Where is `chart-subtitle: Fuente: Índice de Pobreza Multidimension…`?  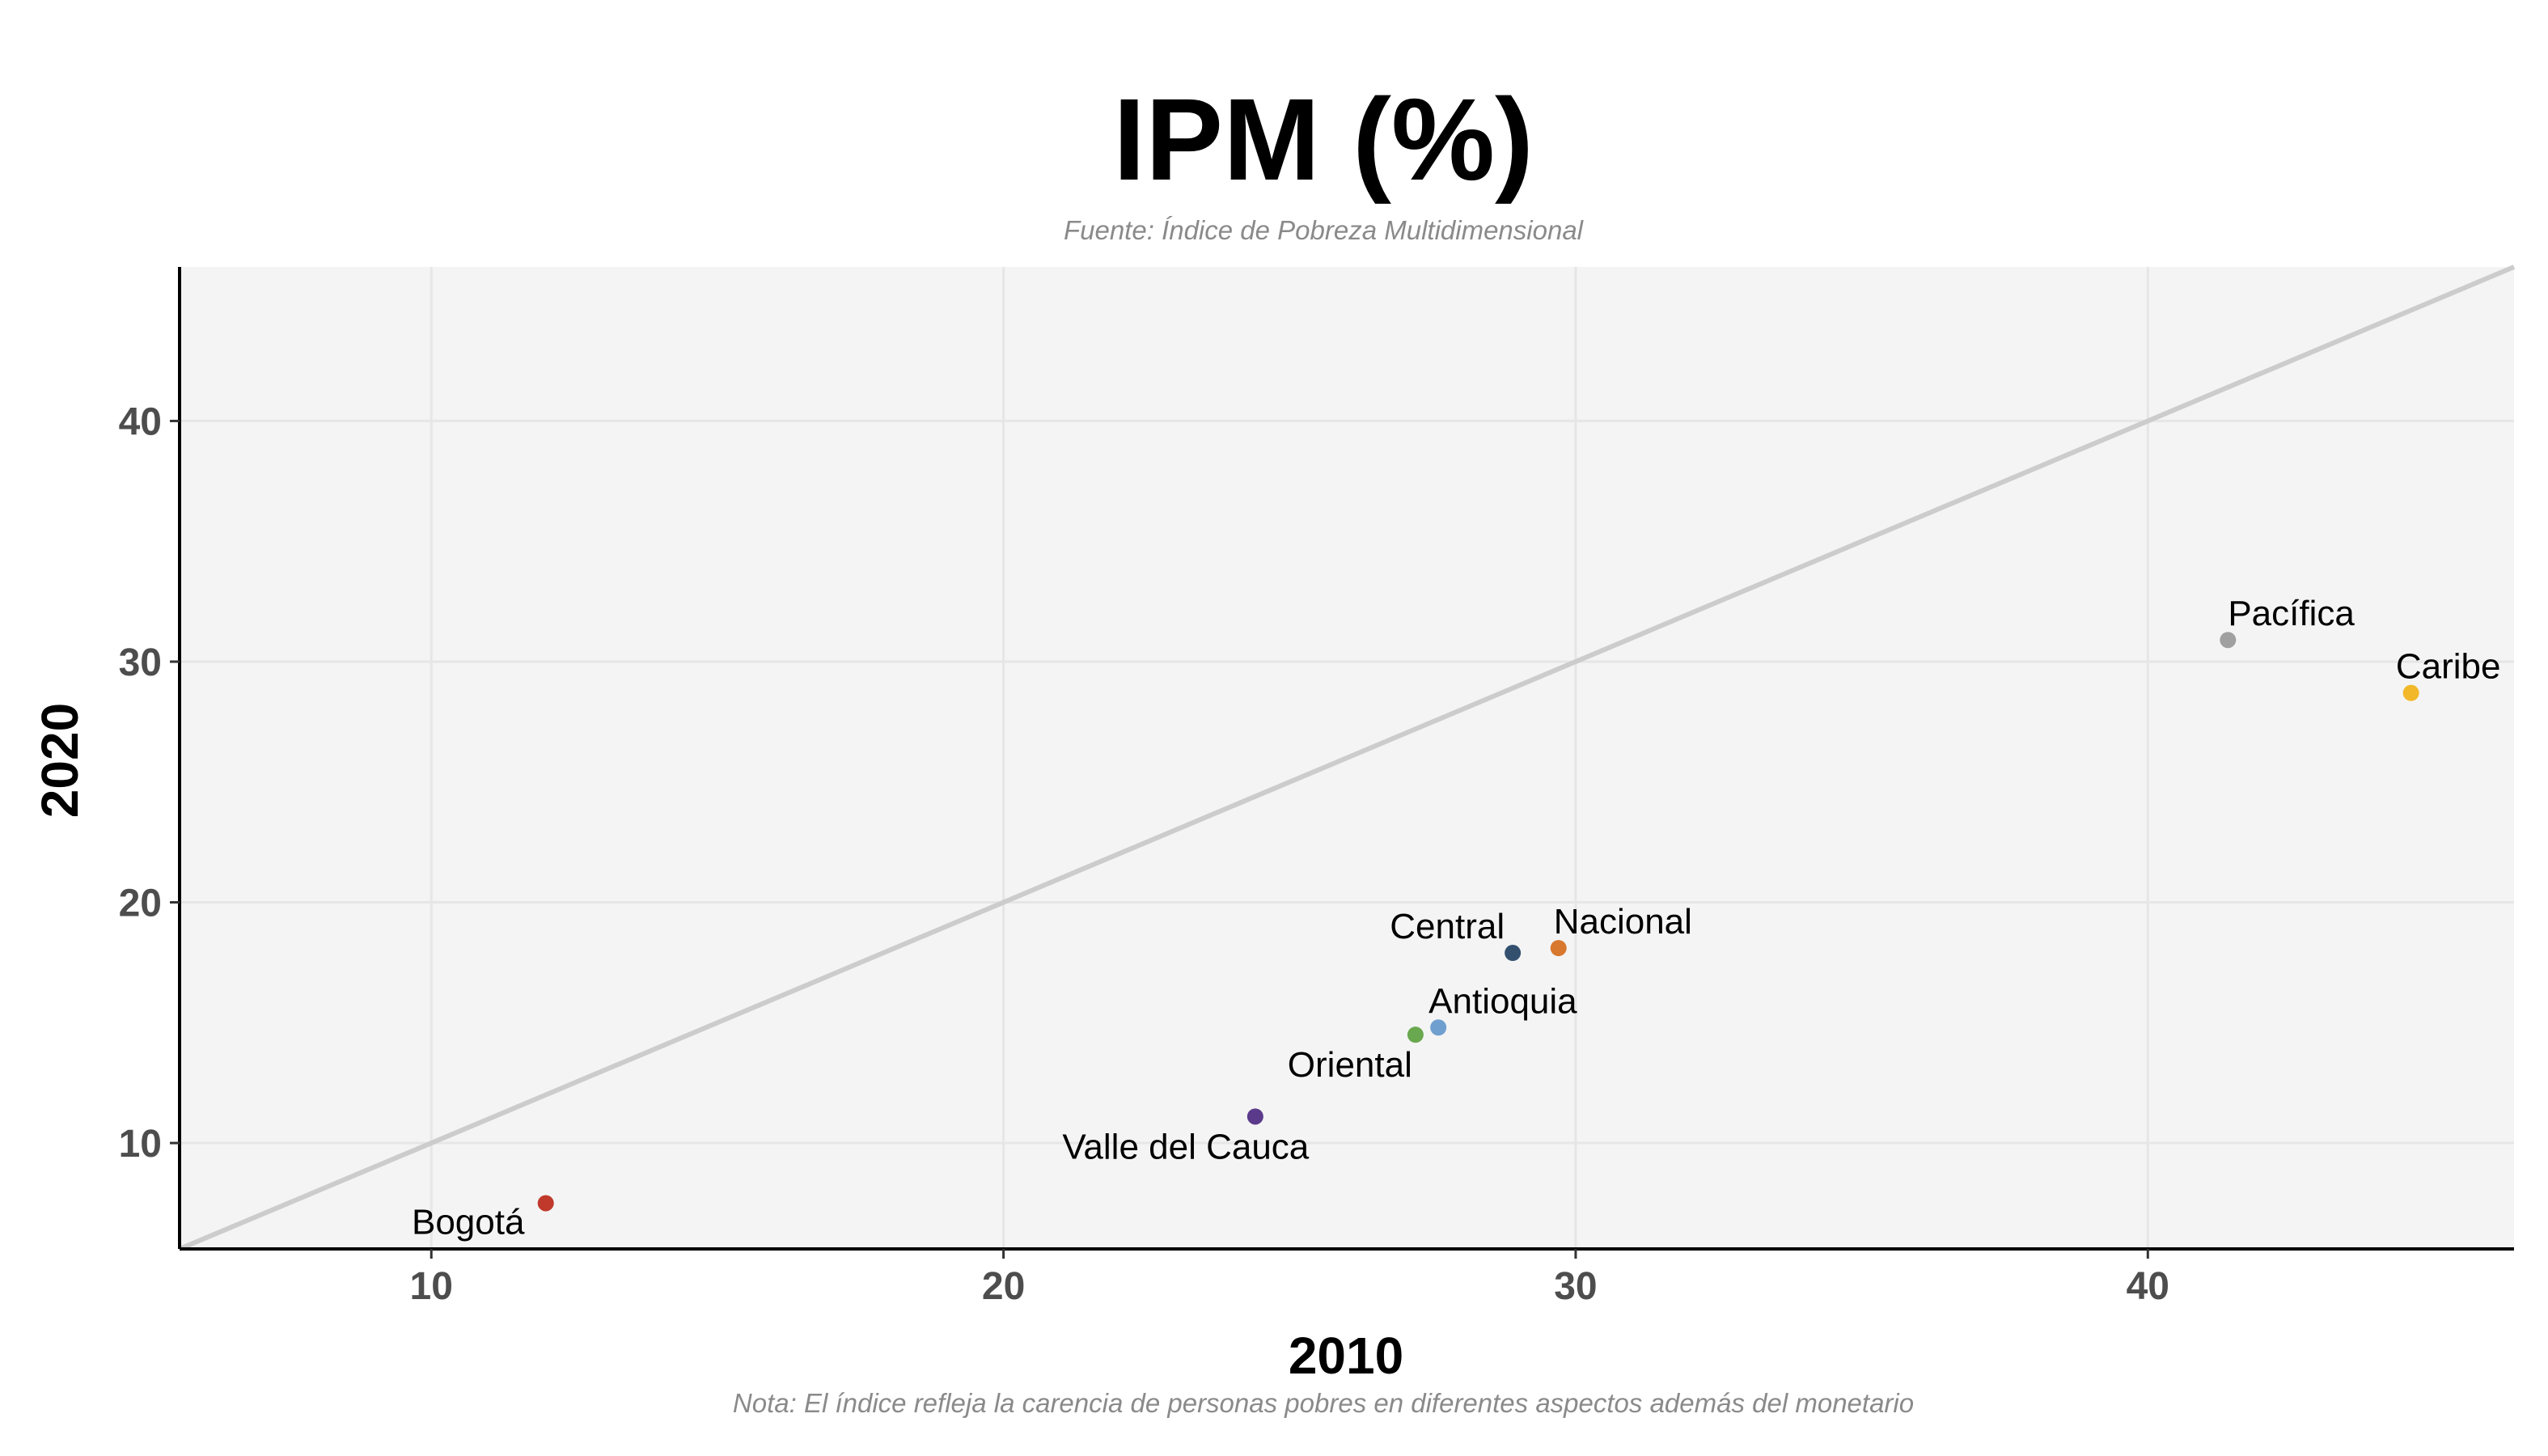 chart-subtitle: Fuente: Índice de Pobreza Multidimension… is located at coordinates (1324, 230).